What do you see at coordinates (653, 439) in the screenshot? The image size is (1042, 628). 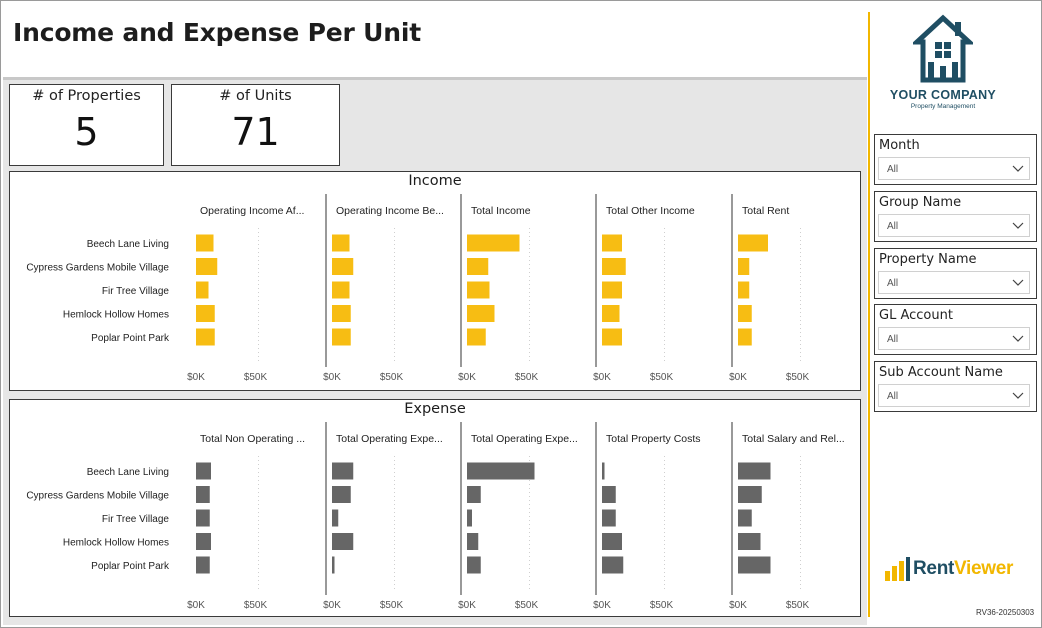 I see `expense-chart-title-4: Total Property Costs` at bounding box center [653, 439].